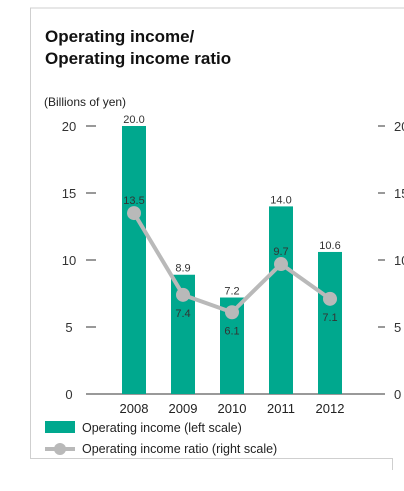 The height and width of the screenshot is (491, 404). I want to click on left-tick-label: 15, so click(69, 193).